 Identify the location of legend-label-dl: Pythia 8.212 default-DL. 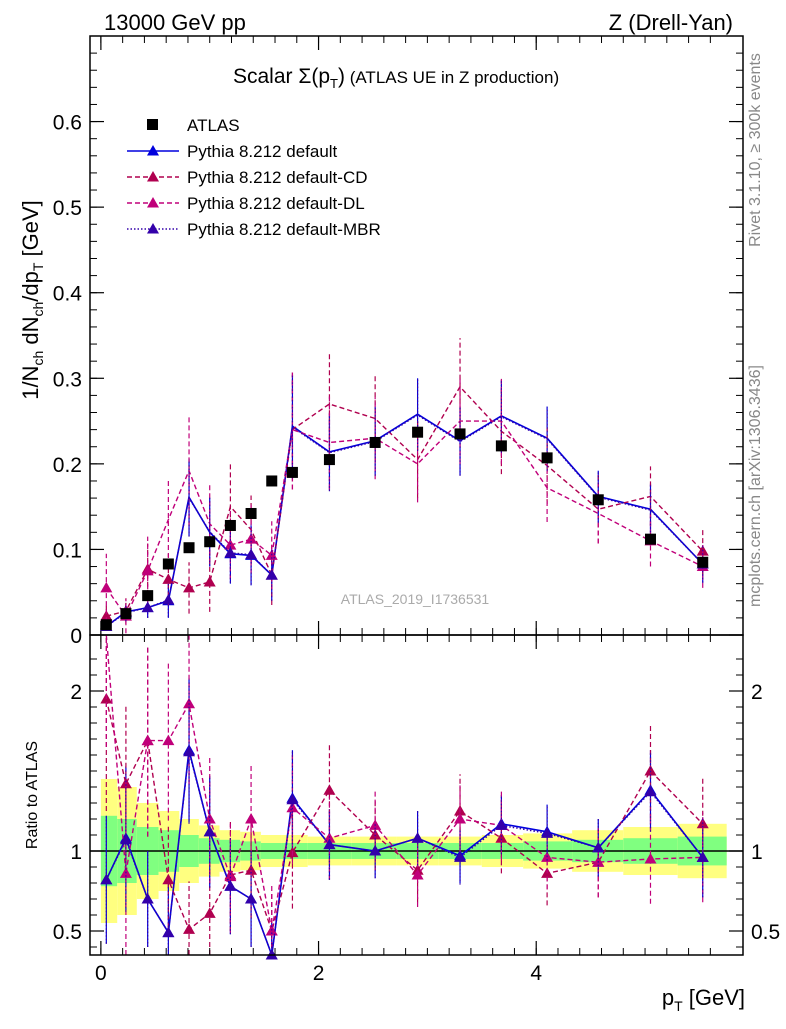
(276, 203).